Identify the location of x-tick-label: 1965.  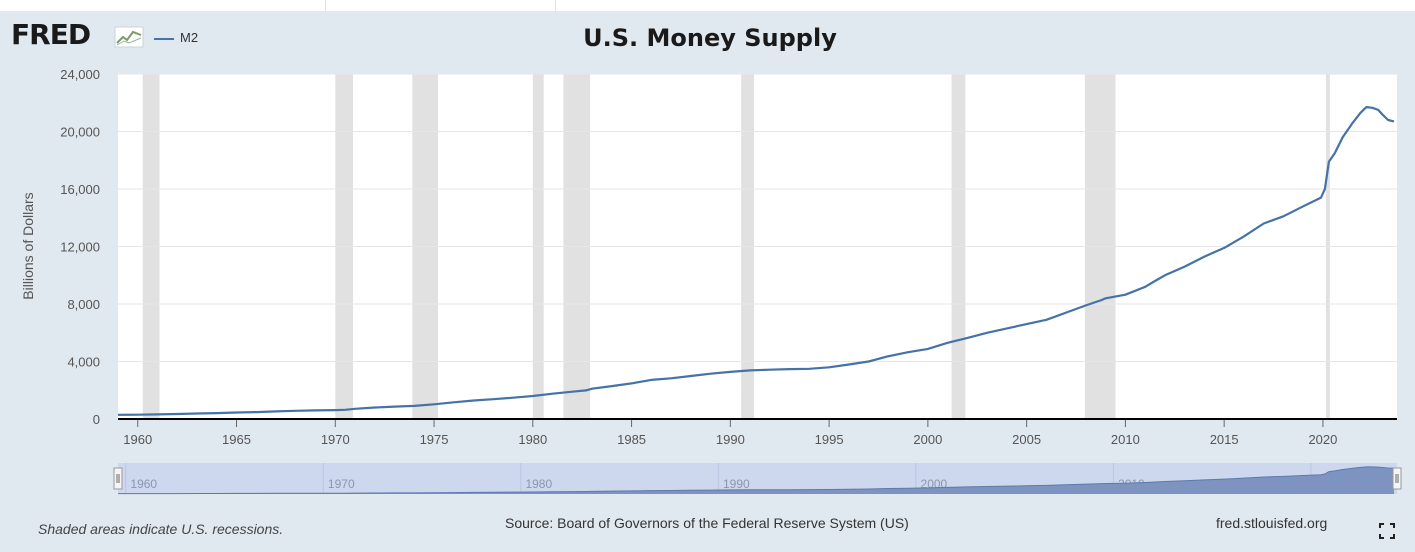
(236, 439).